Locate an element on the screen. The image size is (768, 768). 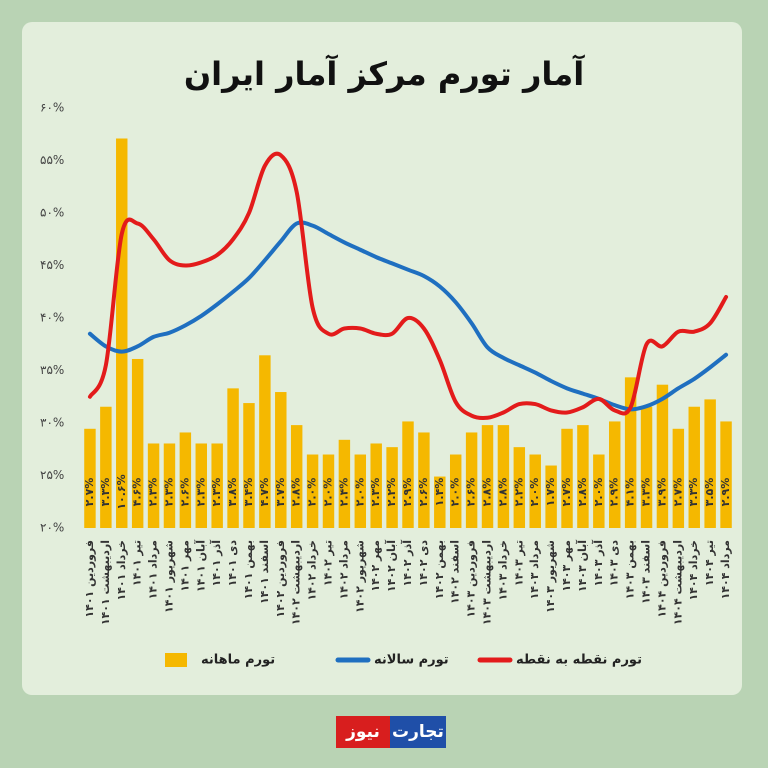
y-tick-label: ۵۵% is located at coordinates (52, 160).